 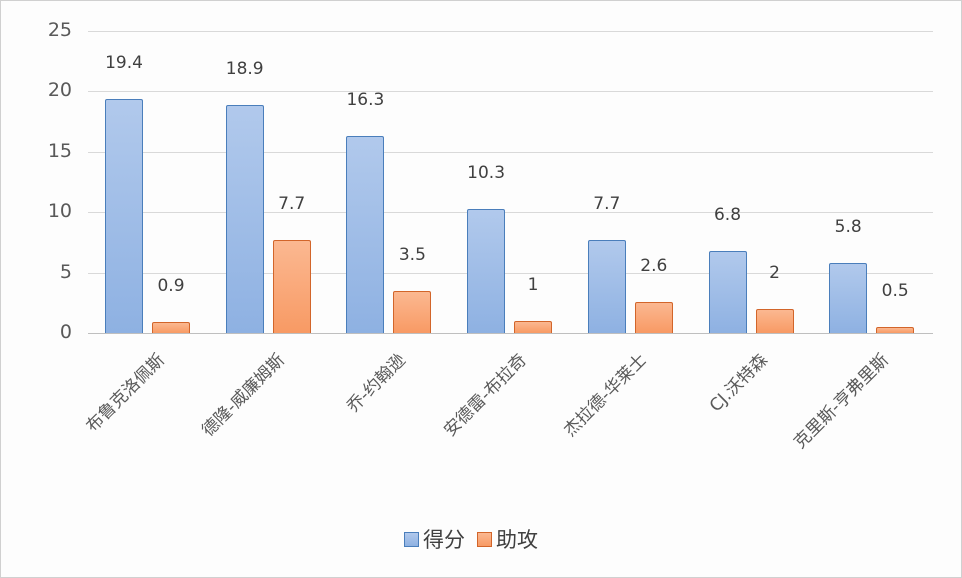 I want to click on legend-swatch-orange, so click(x=484, y=539).